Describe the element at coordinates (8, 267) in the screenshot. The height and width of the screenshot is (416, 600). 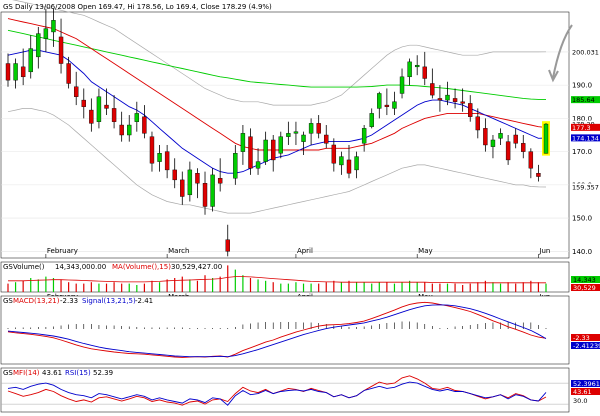
I see `volume-title-ticker: GS` at that location.